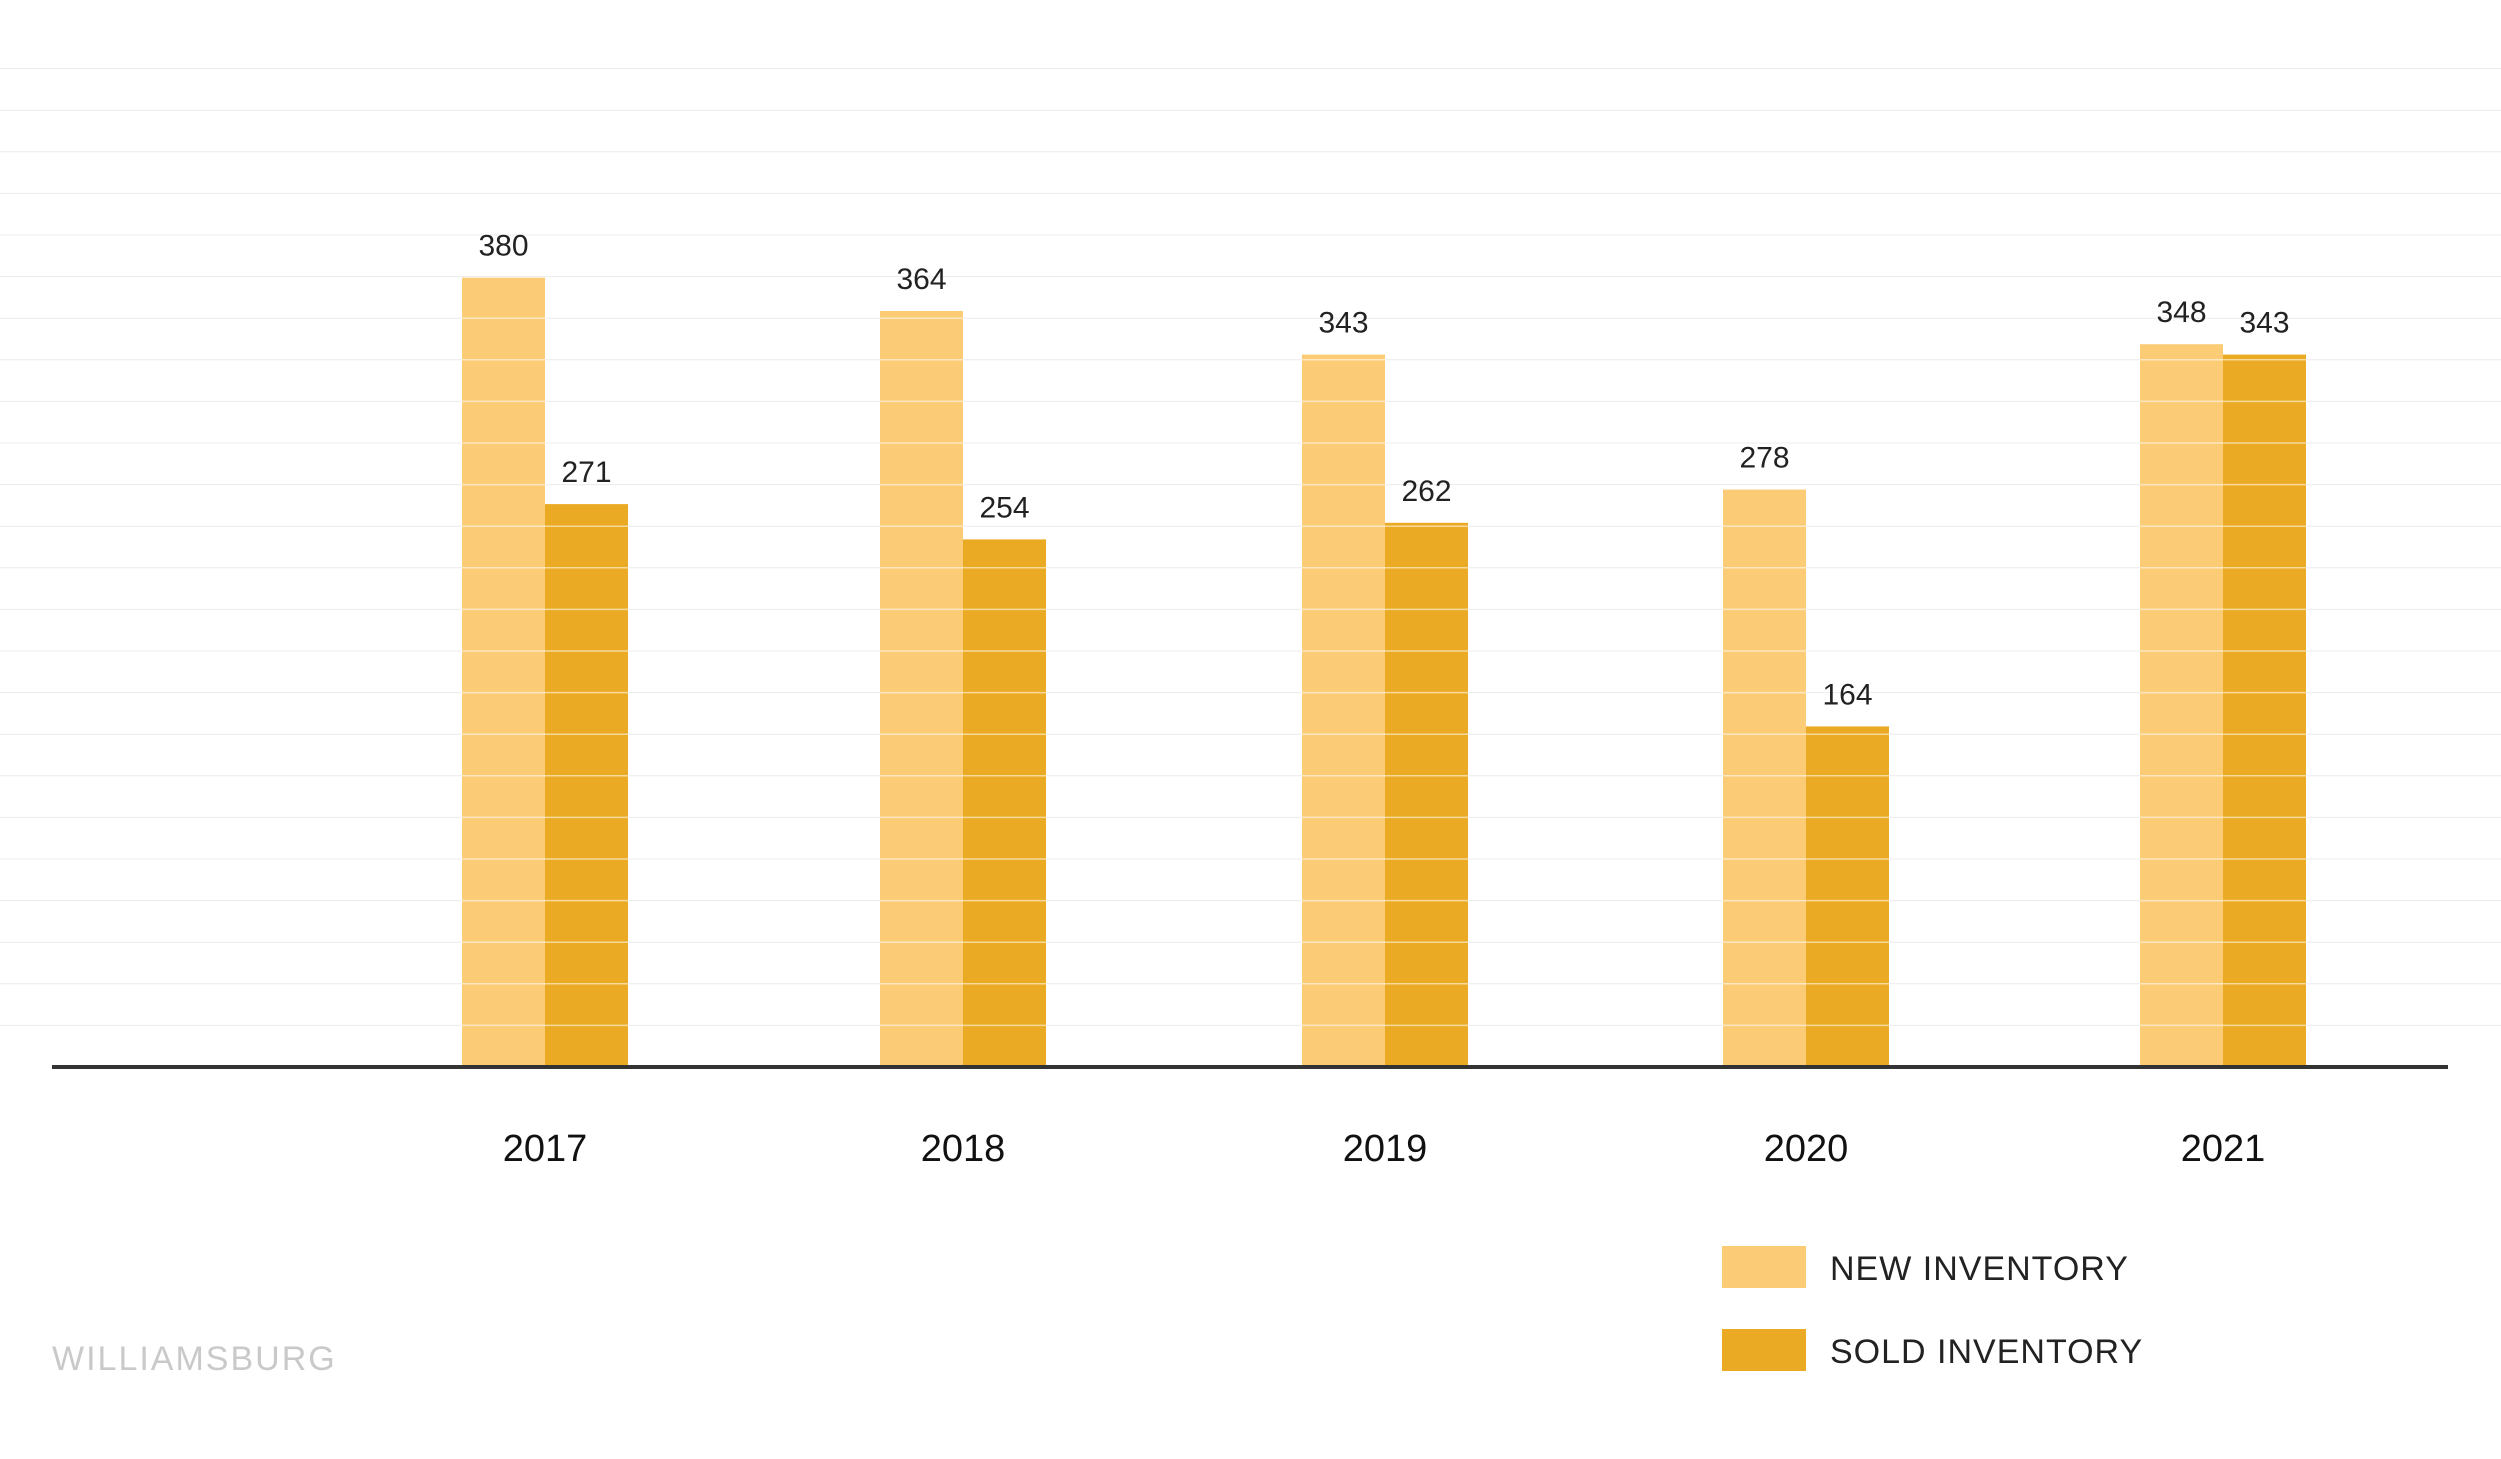 The image size is (2501, 1459). I want to click on bar-sold-2017, so click(586, 786).